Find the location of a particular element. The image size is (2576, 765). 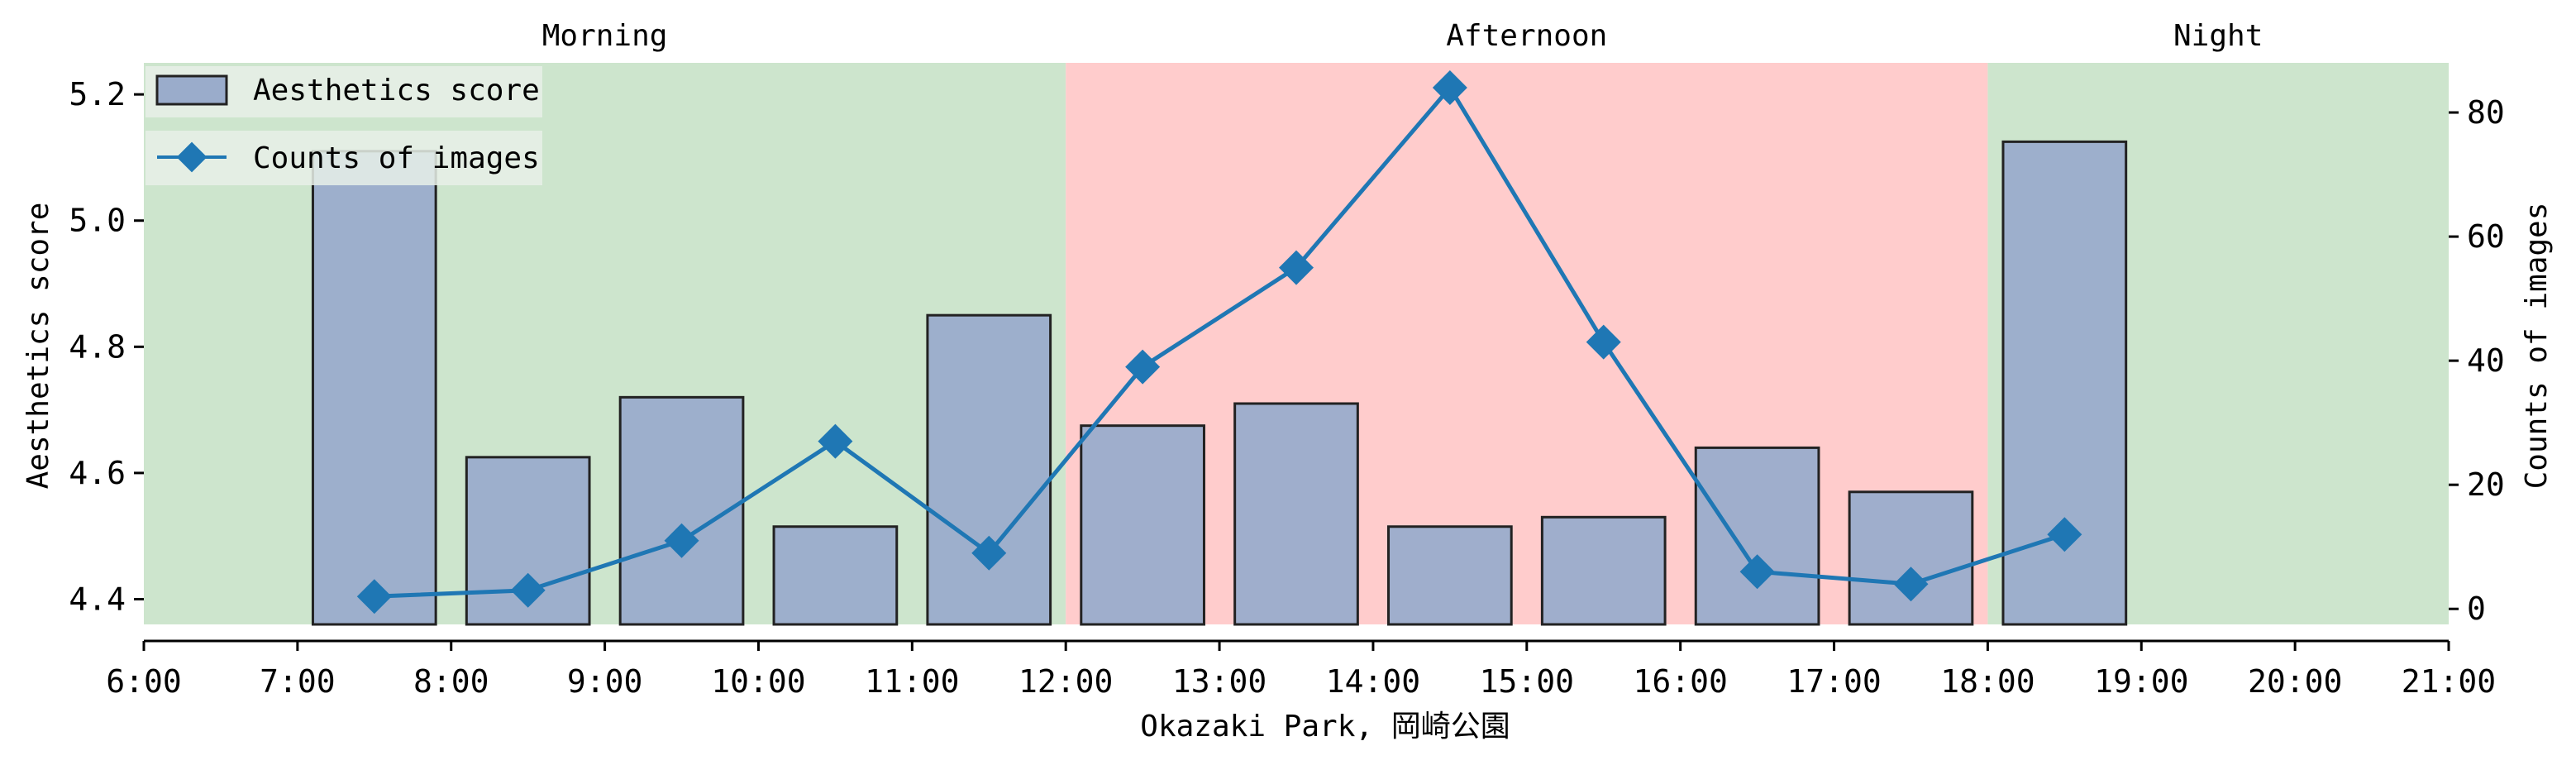

x-tick-label: 10:00 is located at coordinates (758, 681).